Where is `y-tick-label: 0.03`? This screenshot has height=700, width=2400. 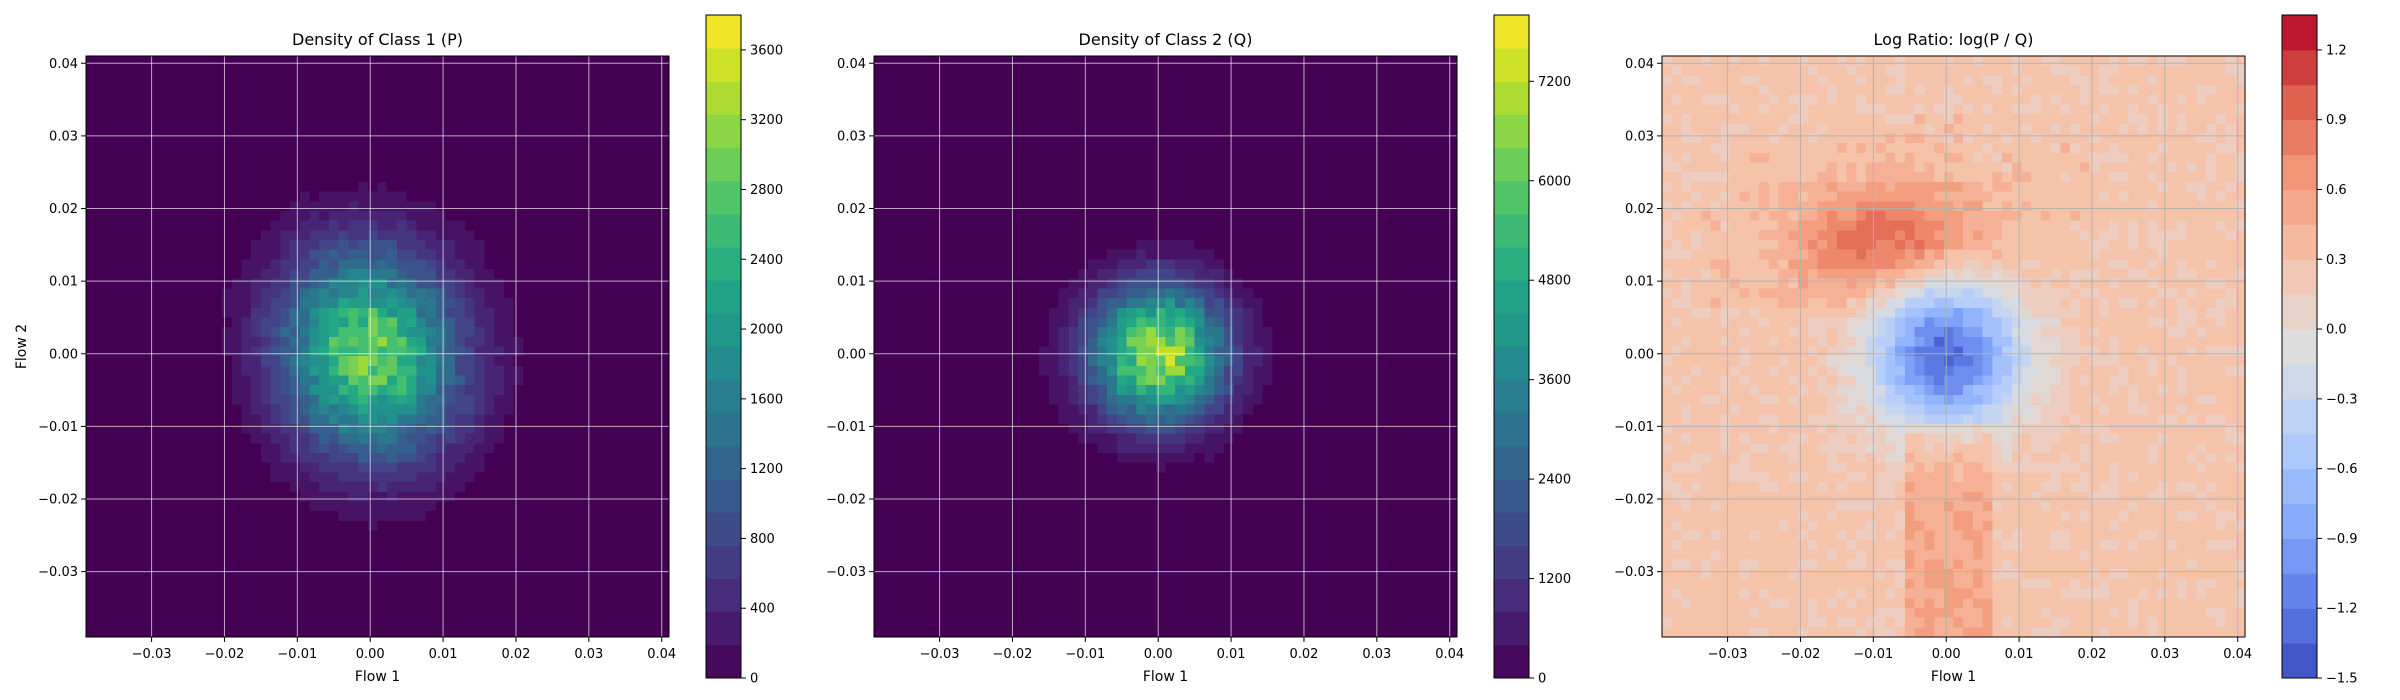 y-tick-label: 0.03 is located at coordinates (63, 136).